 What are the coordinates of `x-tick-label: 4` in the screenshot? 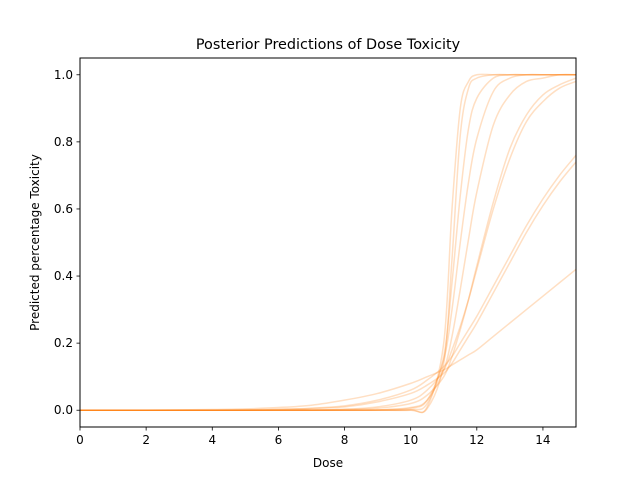 It's located at (212, 440).